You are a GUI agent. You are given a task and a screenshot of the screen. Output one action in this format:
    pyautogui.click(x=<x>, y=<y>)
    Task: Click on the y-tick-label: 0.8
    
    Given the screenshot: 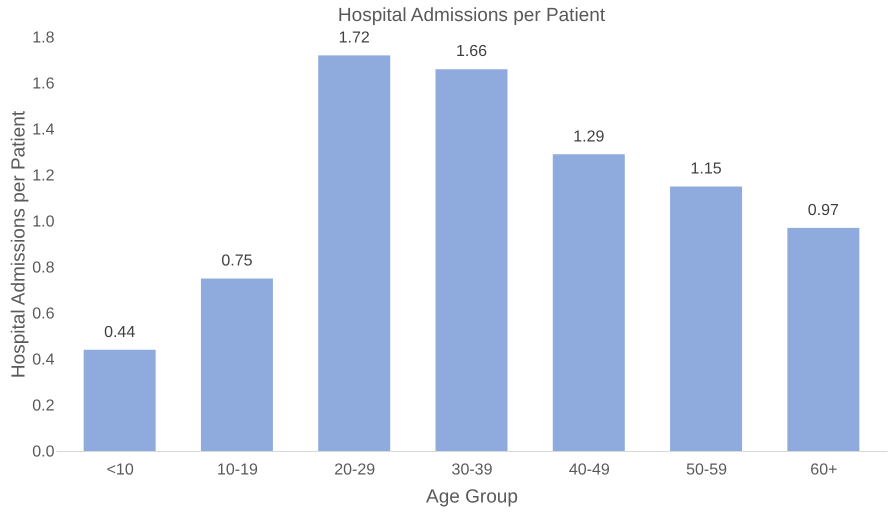 What is the action you would take?
    pyautogui.click(x=43, y=268)
    